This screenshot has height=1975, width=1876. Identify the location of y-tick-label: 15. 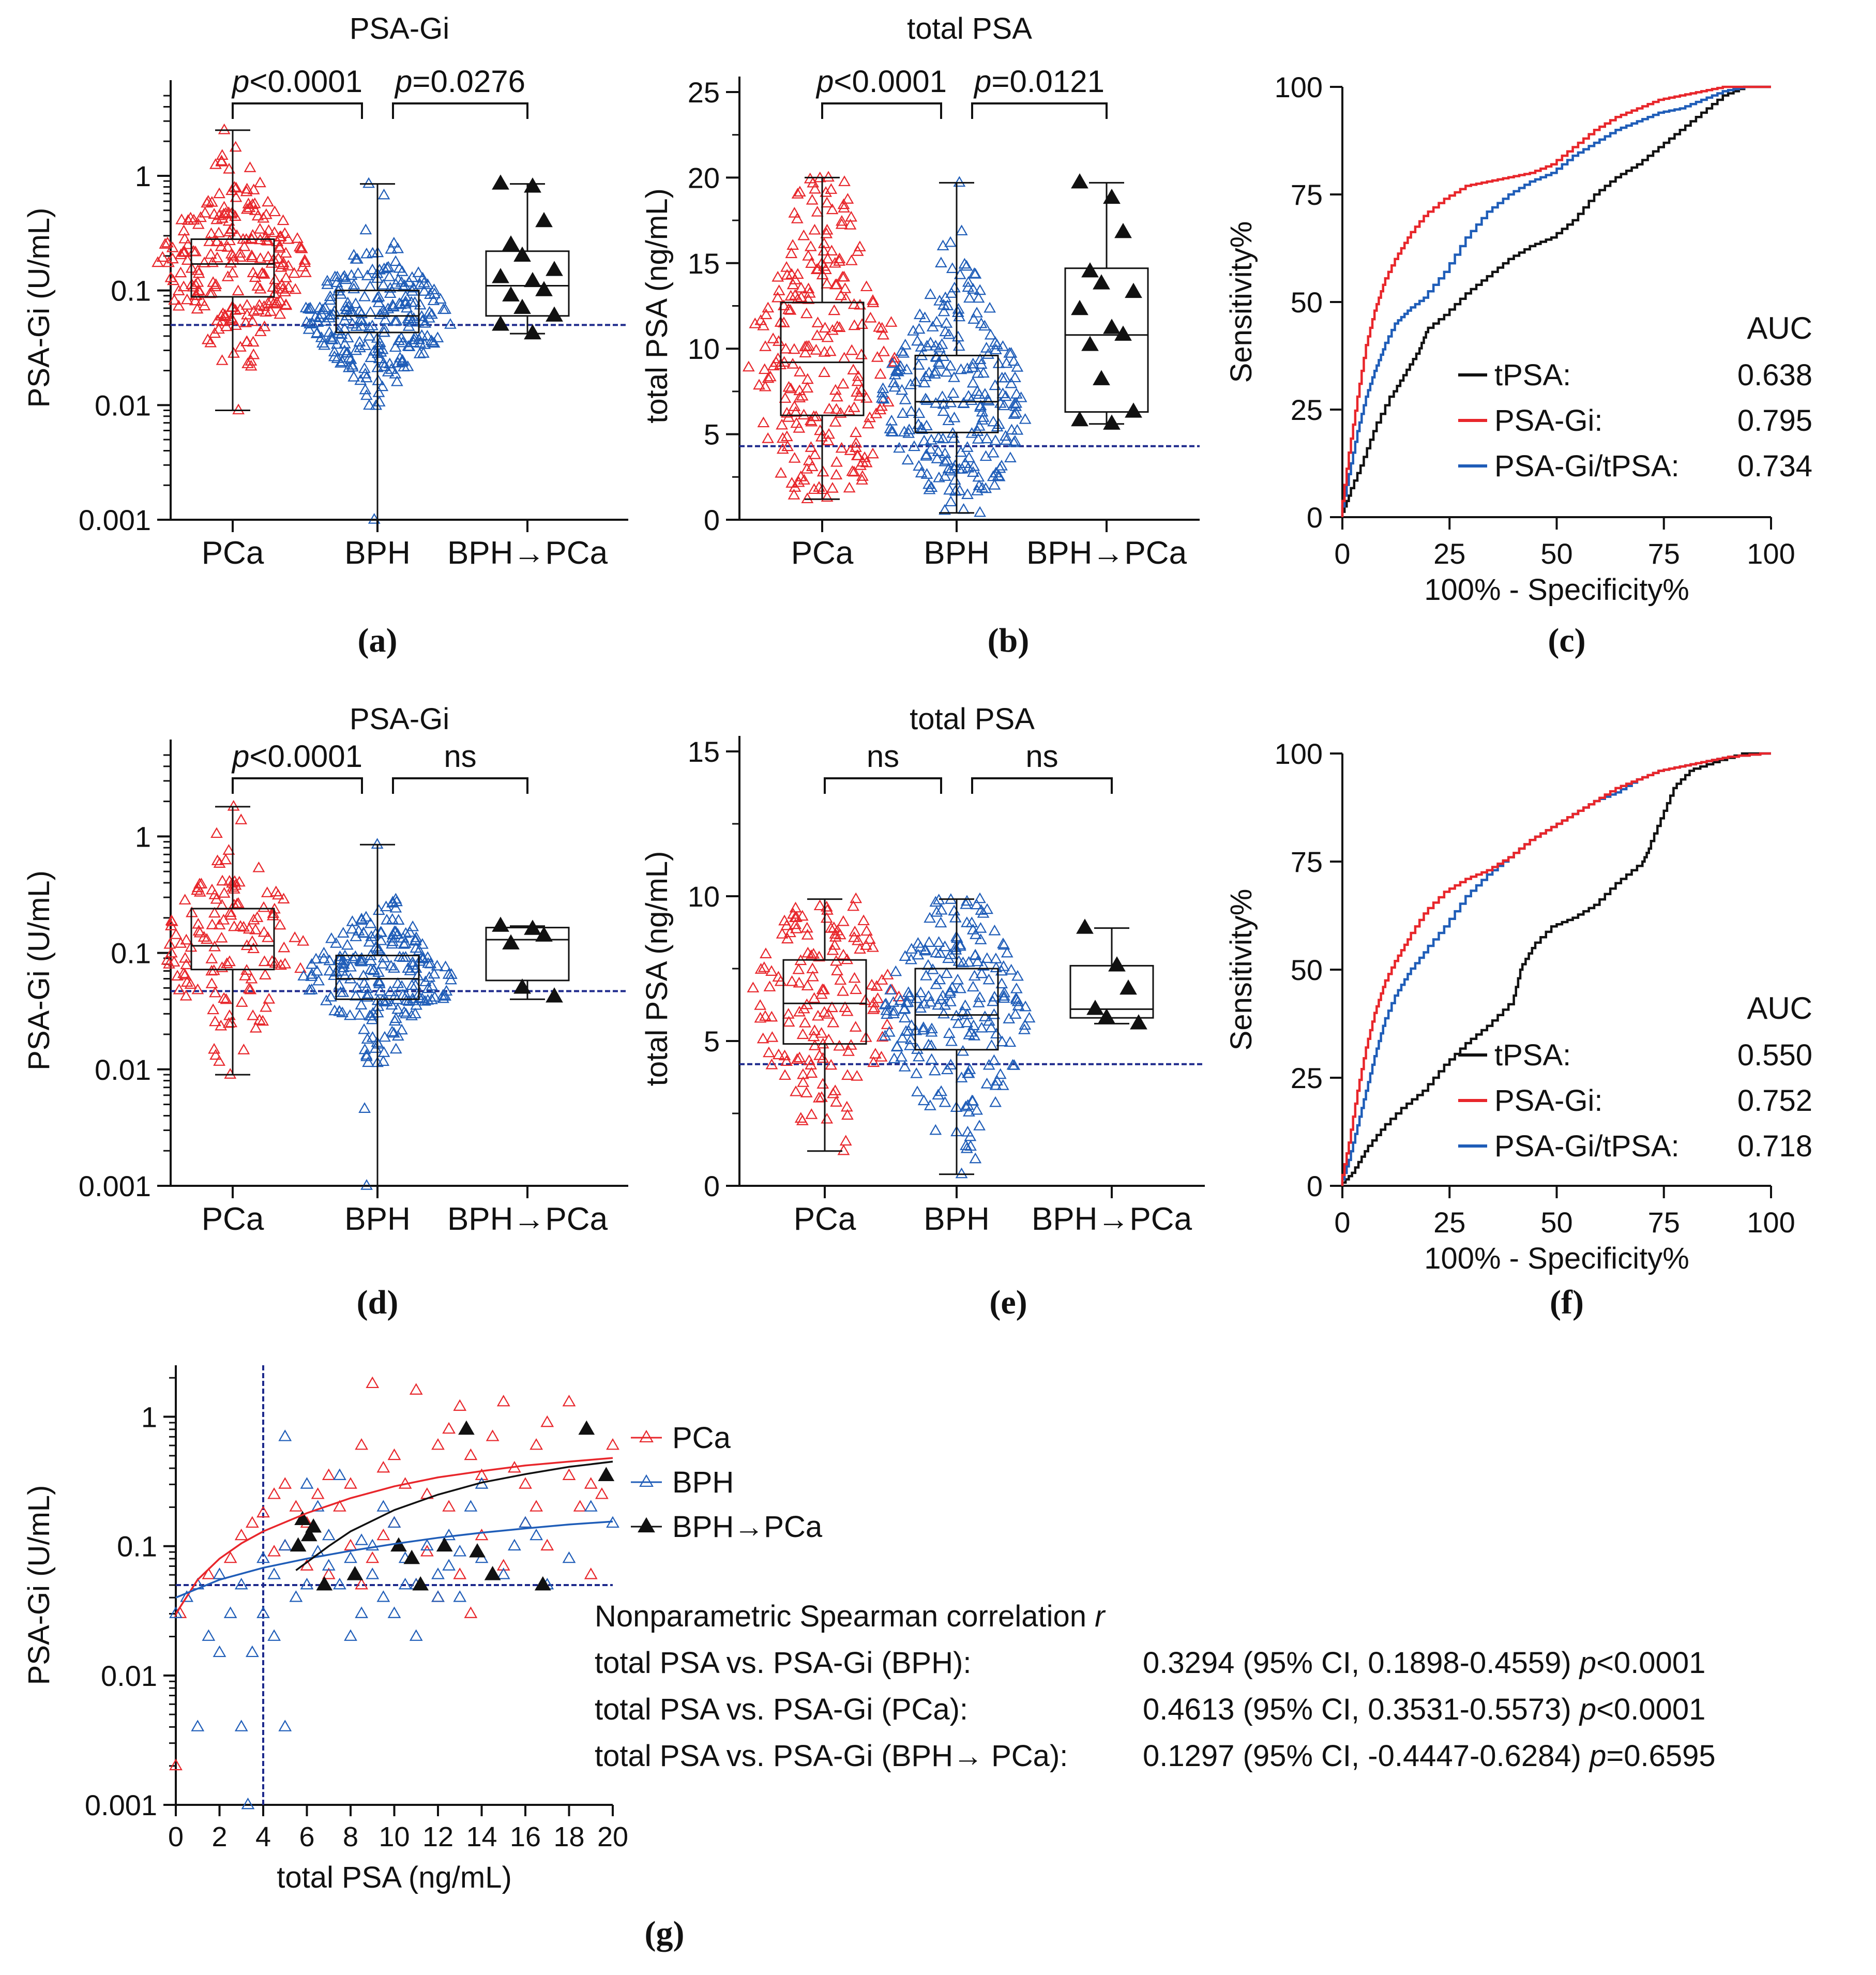
(704, 751).